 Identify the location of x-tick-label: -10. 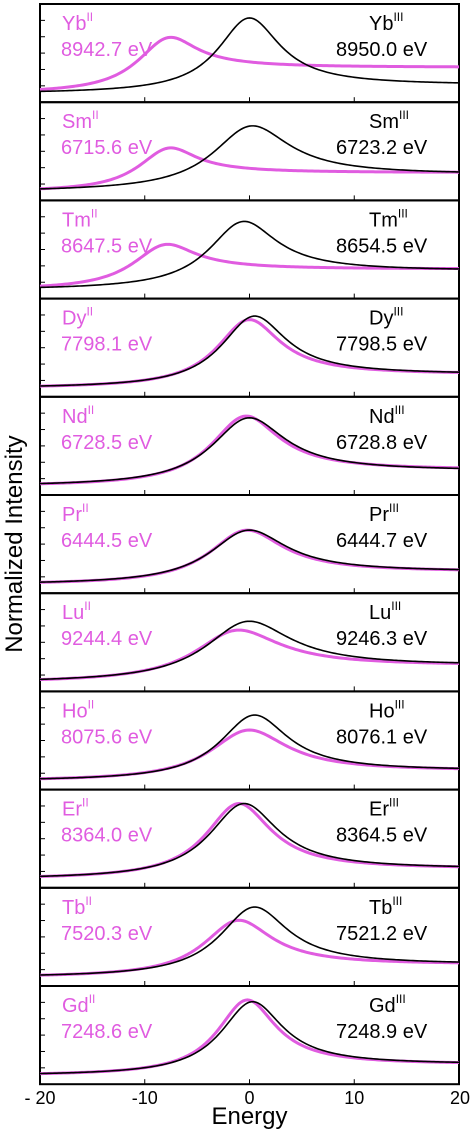
(145, 1098).